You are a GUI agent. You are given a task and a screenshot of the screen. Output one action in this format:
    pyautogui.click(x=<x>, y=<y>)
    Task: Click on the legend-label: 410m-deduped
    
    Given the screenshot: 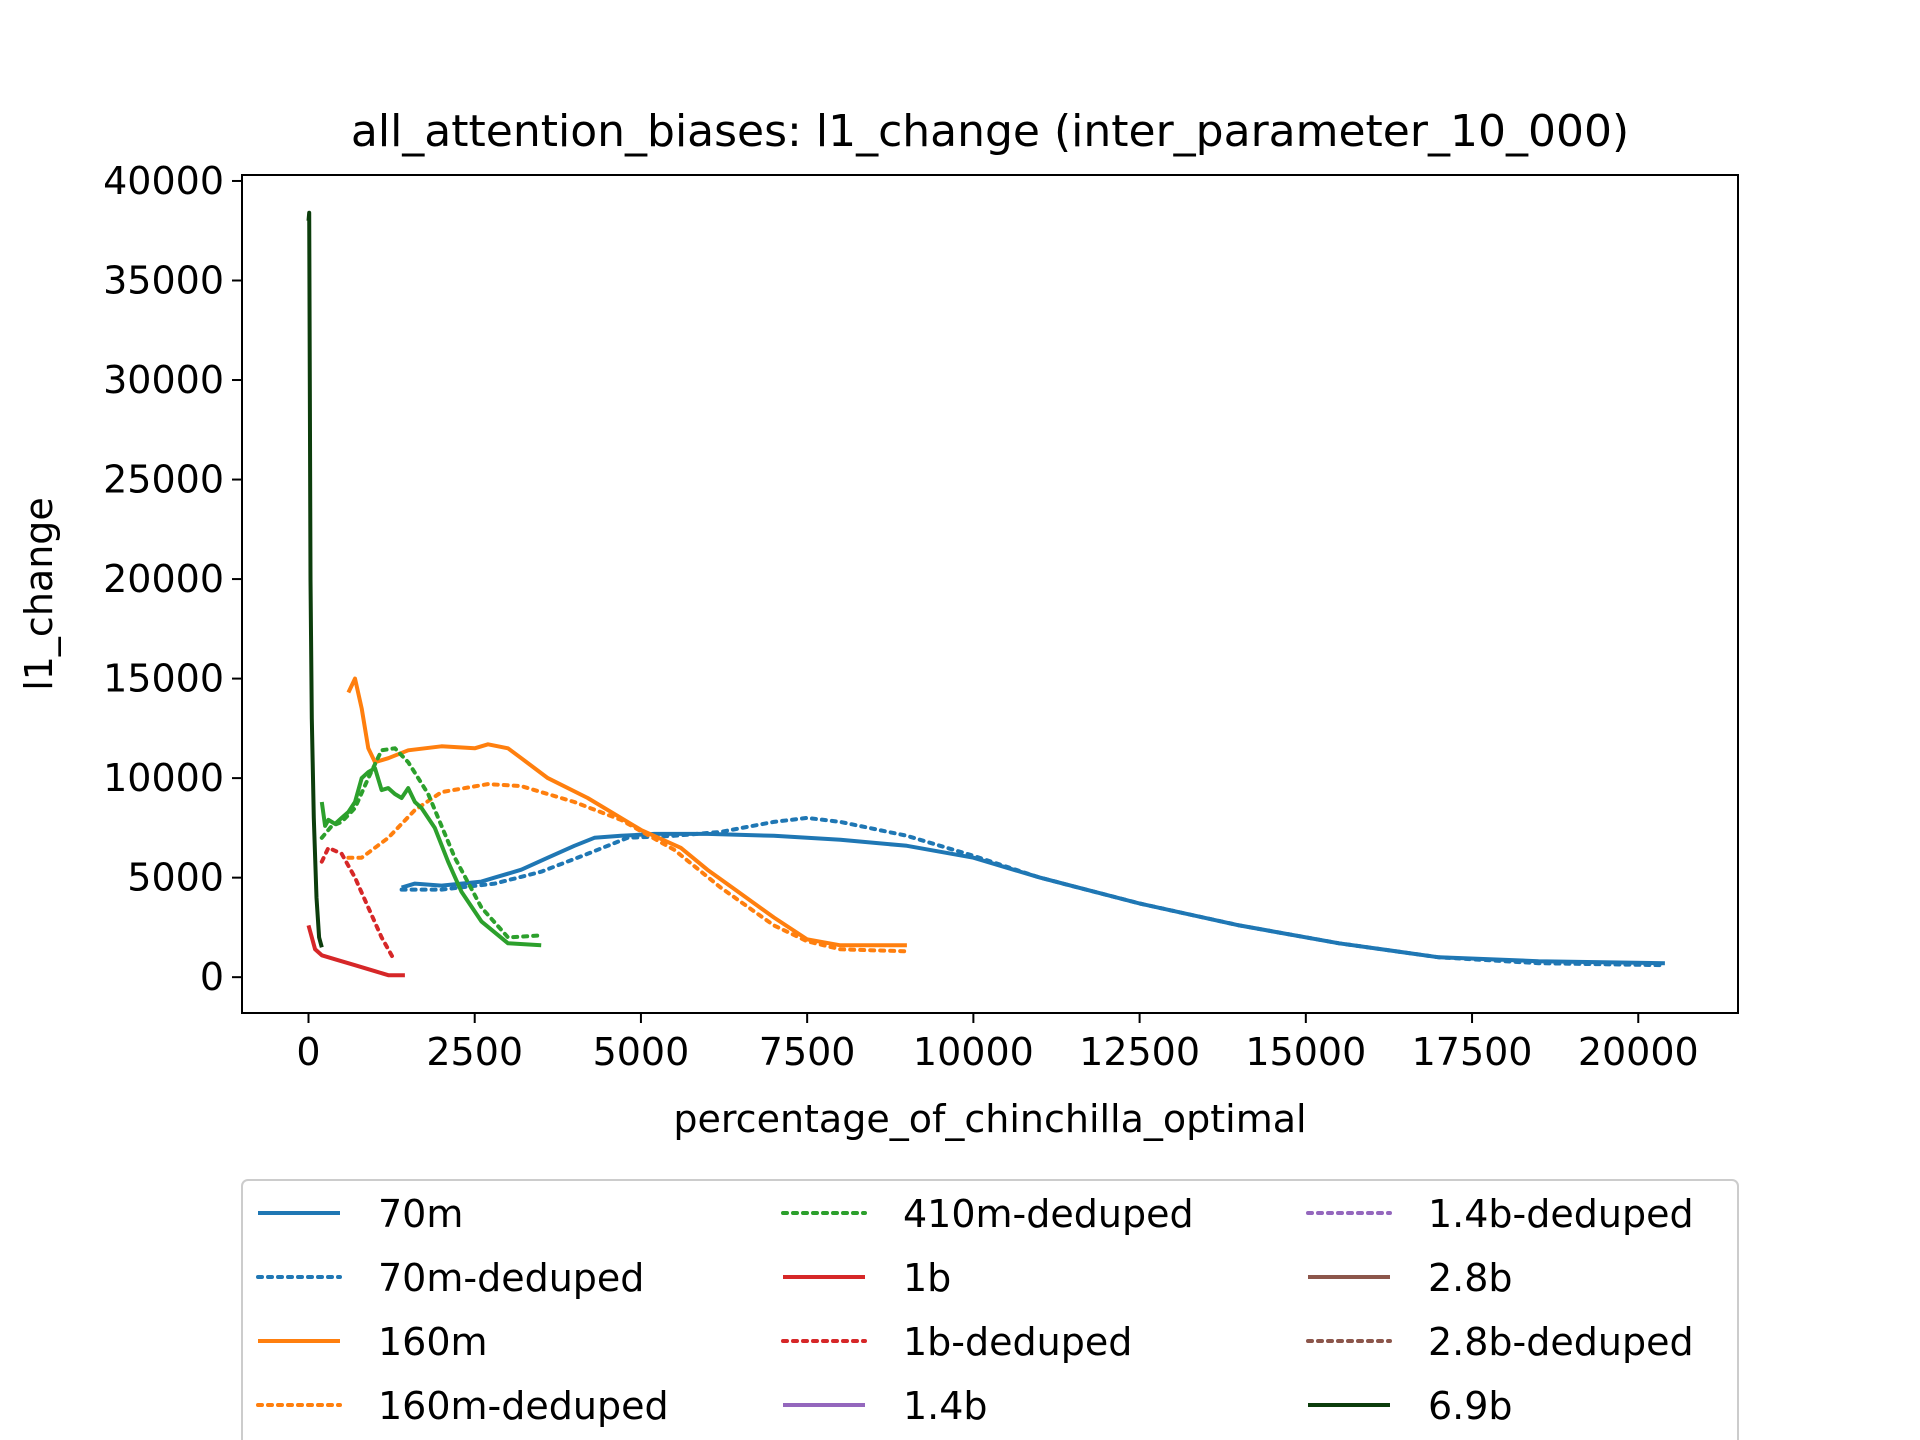 What is the action you would take?
    pyautogui.click(x=1048, y=1214)
    